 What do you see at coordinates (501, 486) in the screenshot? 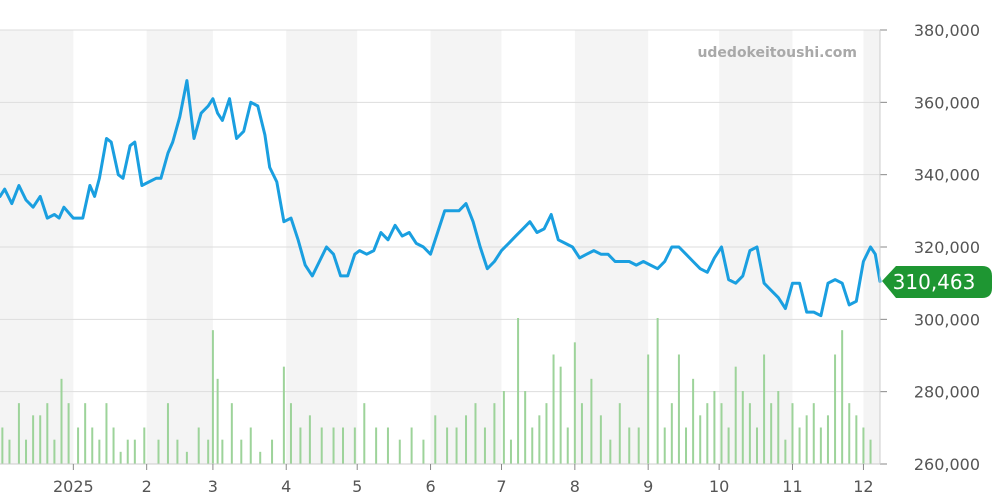
I see `x-tick-label: 7` at bounding box center [501, 486].